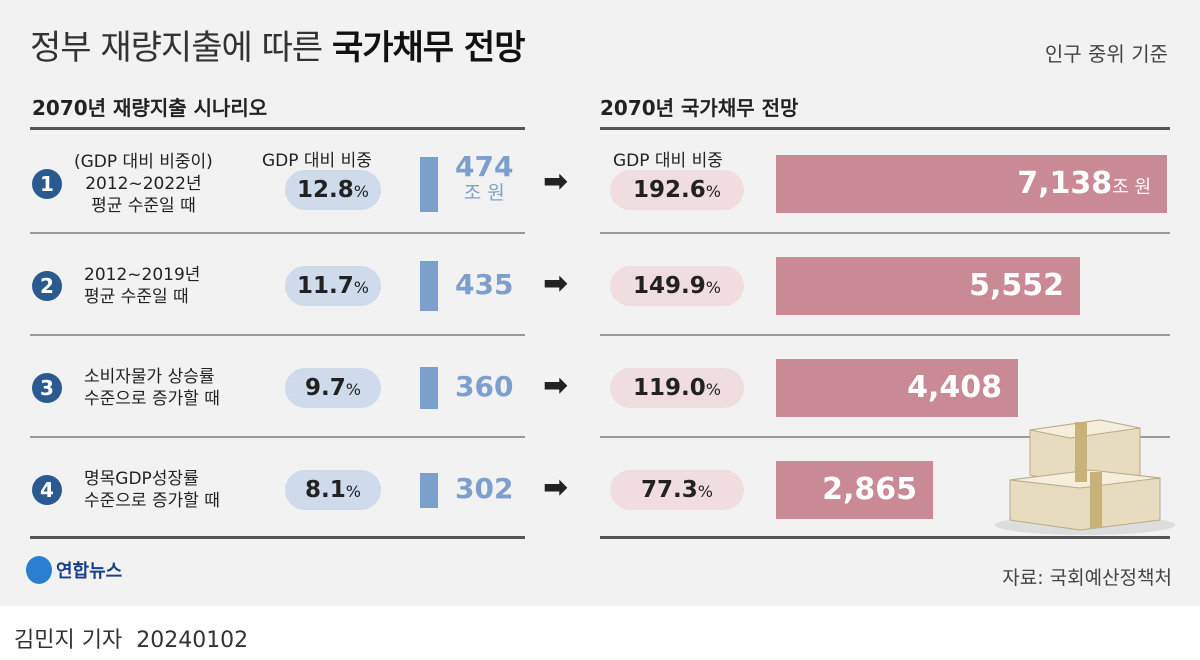 The width and height of the screenshot is (1200, 660). I want to click on description-line: 2012~2022년, so click(143, 184).